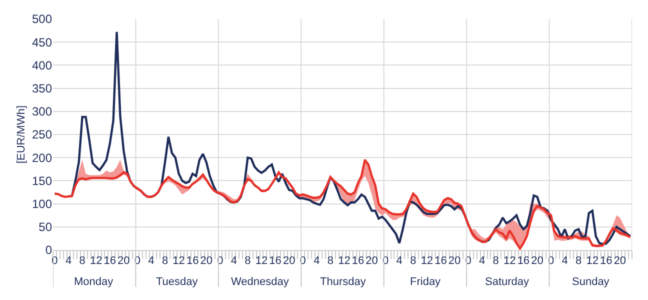 This screenshot has width=648, height=300. What do you see at coordinates (260, 282) in the screenshot?
I see `text: Wednesday` at bounding box center [260, 282].